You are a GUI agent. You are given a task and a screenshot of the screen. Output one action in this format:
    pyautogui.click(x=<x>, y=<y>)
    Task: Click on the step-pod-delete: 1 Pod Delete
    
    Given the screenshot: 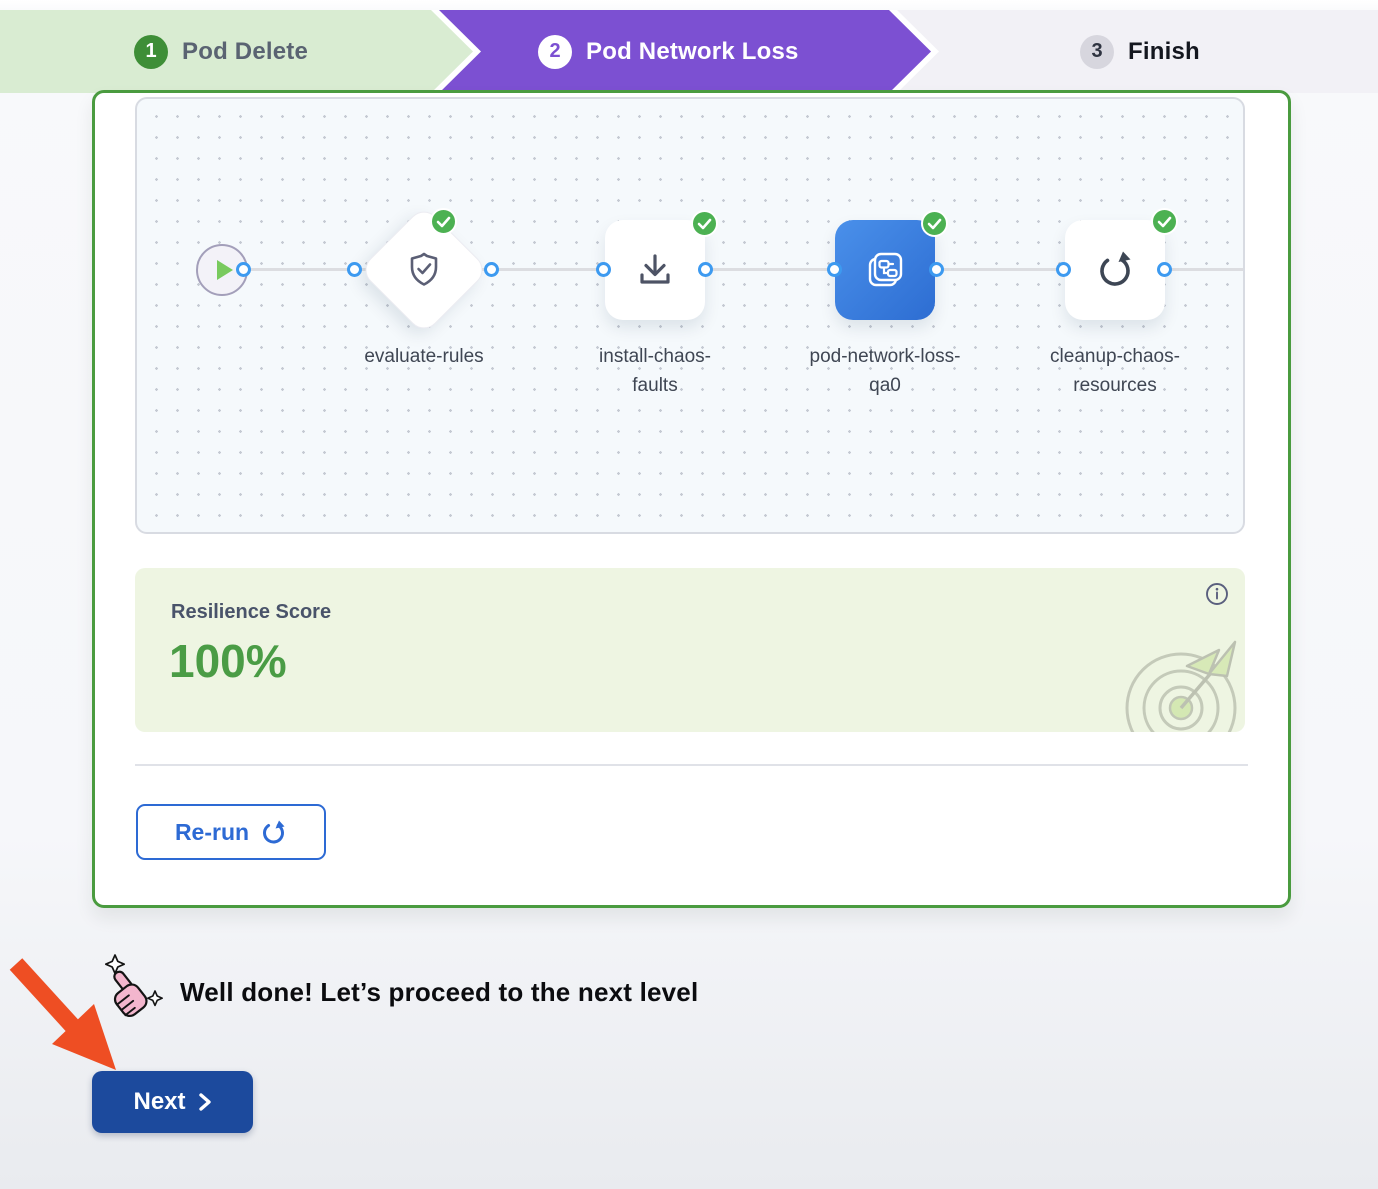 What is the action you would take?
    pyautogui.click(x=221, y=51)
    